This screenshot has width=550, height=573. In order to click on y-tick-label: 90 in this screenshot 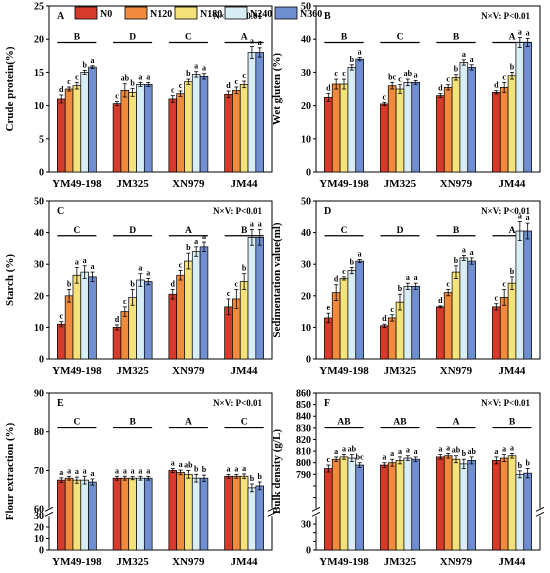, I will do `click(39, 394)`.